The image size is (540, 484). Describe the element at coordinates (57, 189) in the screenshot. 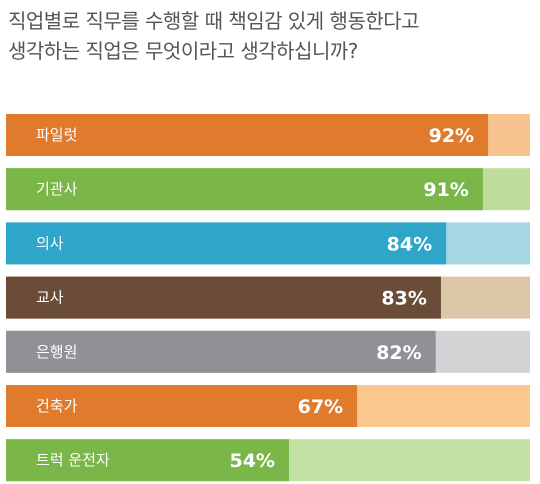

I see `bar-category-label: 기관사` at that location.